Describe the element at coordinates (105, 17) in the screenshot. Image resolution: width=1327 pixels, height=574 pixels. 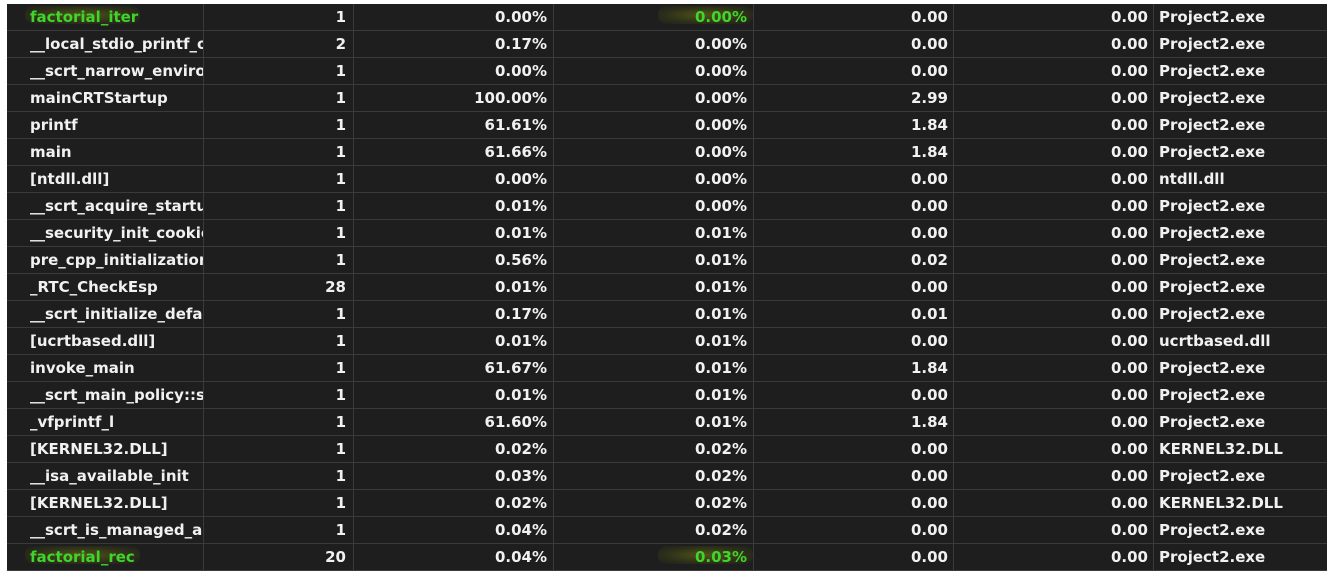
I see `function-name-cell: factorial_iter` at that location.